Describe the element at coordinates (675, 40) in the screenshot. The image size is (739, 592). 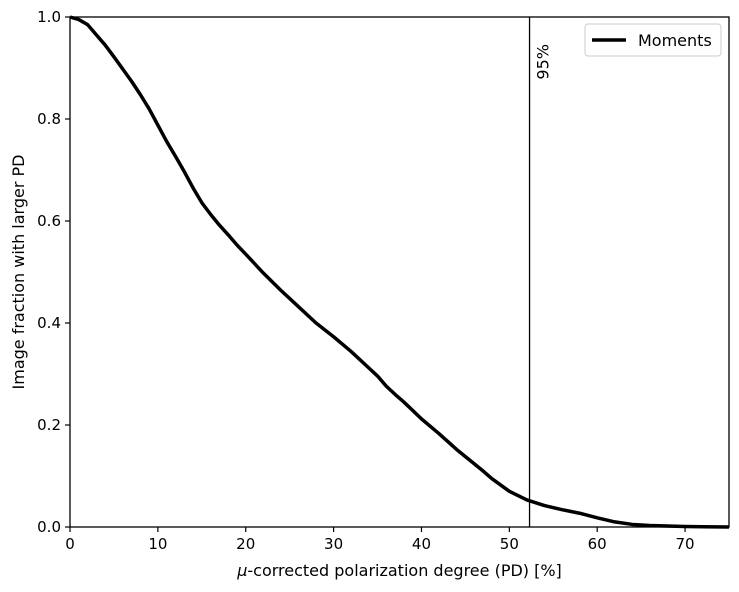
I see `legend-label-moments: Moments` at that location.